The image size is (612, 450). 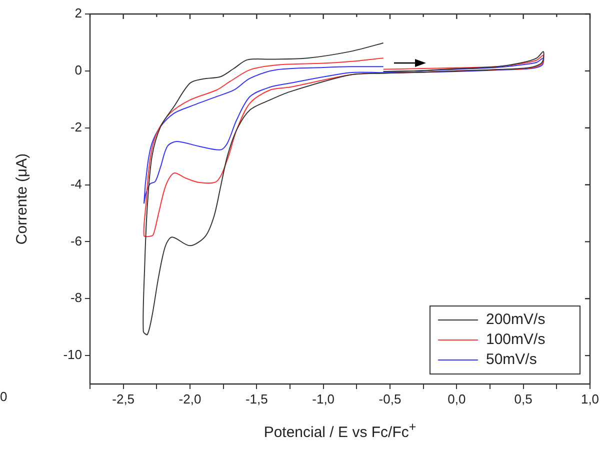 I want to click on y-tick-label: -4, so click(x=76, y=184).